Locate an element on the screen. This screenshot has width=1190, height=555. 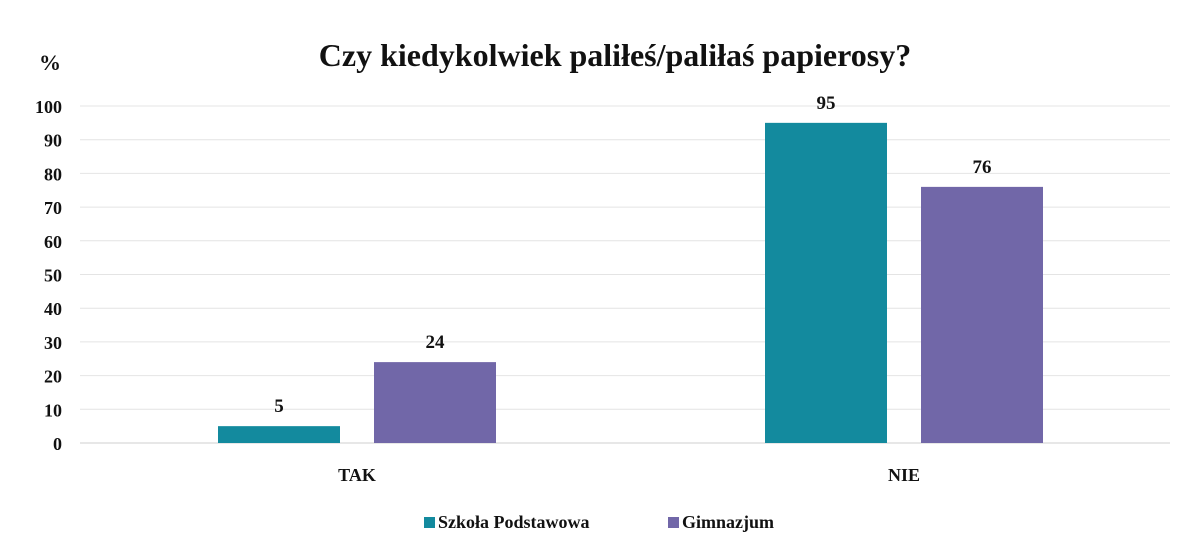
y-tick-label: 40 is located at coordinates (53, 309).